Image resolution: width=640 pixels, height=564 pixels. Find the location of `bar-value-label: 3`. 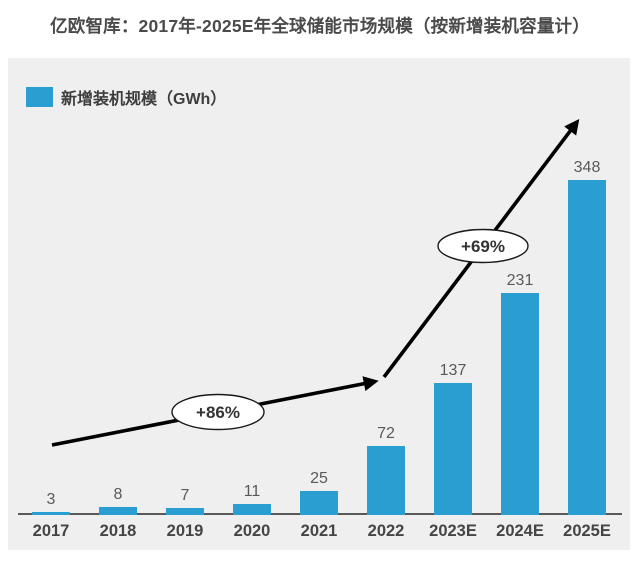

bar-value-label: 3 is located at coordinates (51, 499).